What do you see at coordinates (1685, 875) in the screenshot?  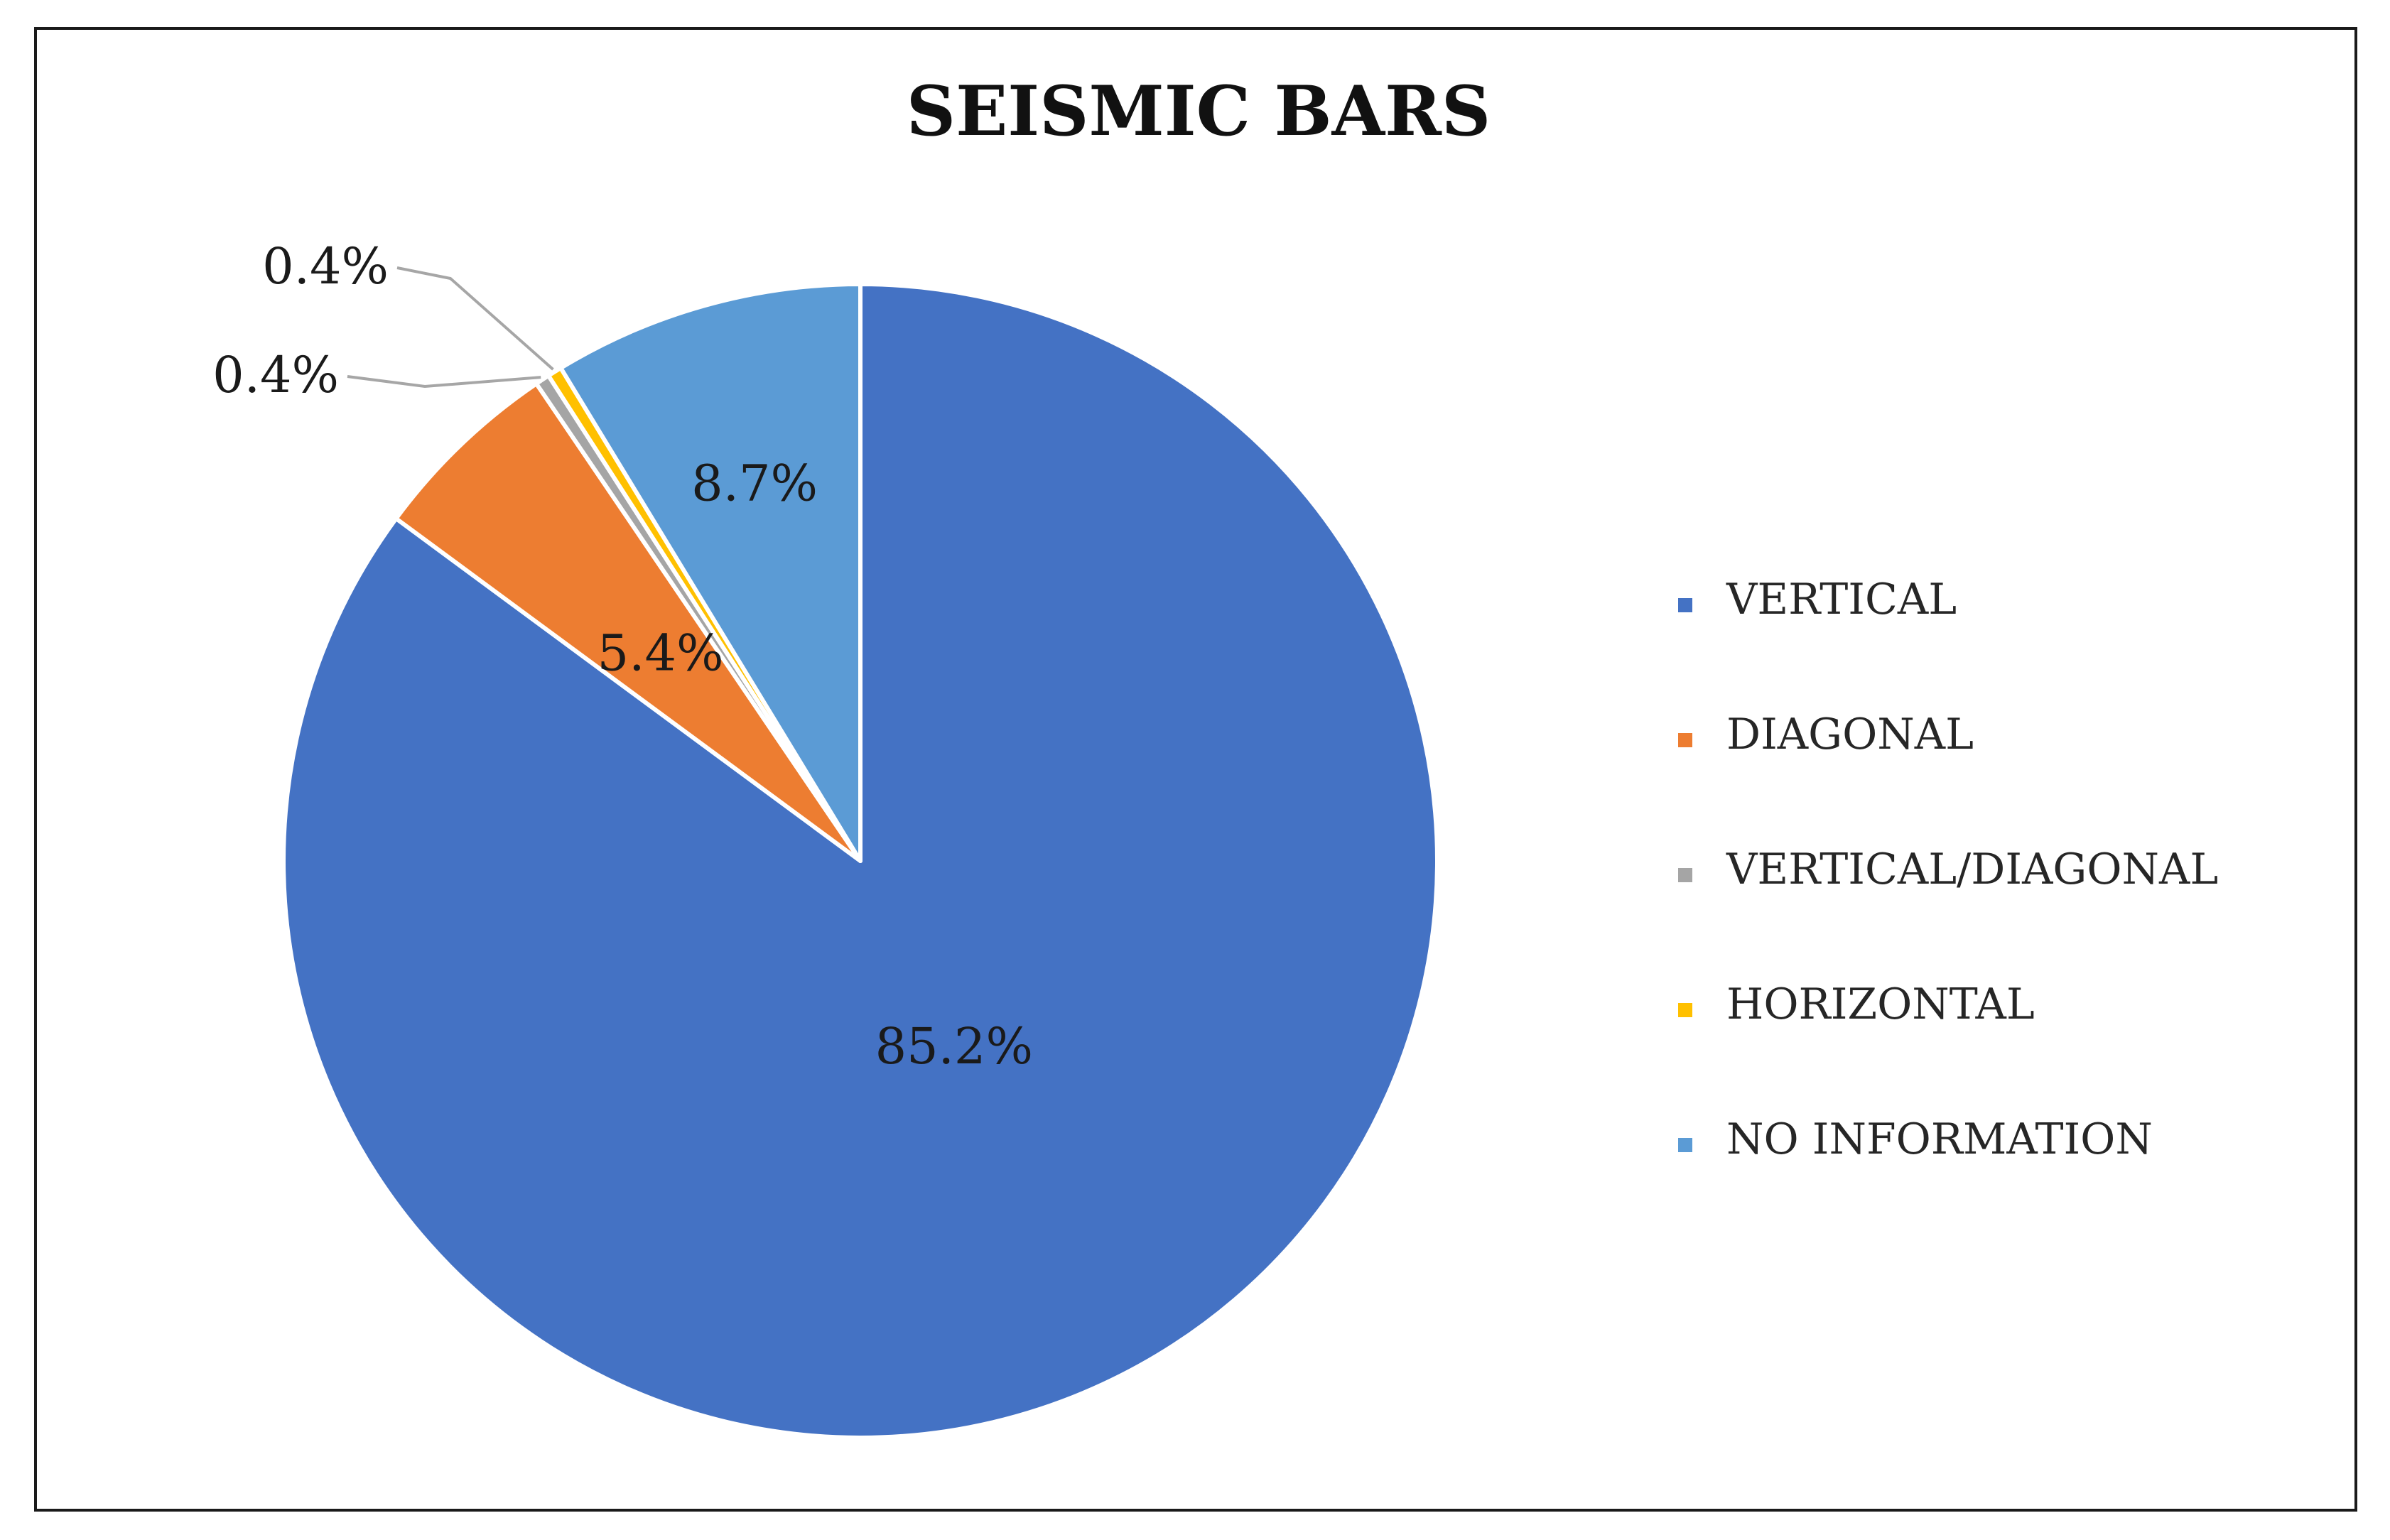 I see `legend-swatch-vertical-diagonal` at bounding box center [1685, 875].